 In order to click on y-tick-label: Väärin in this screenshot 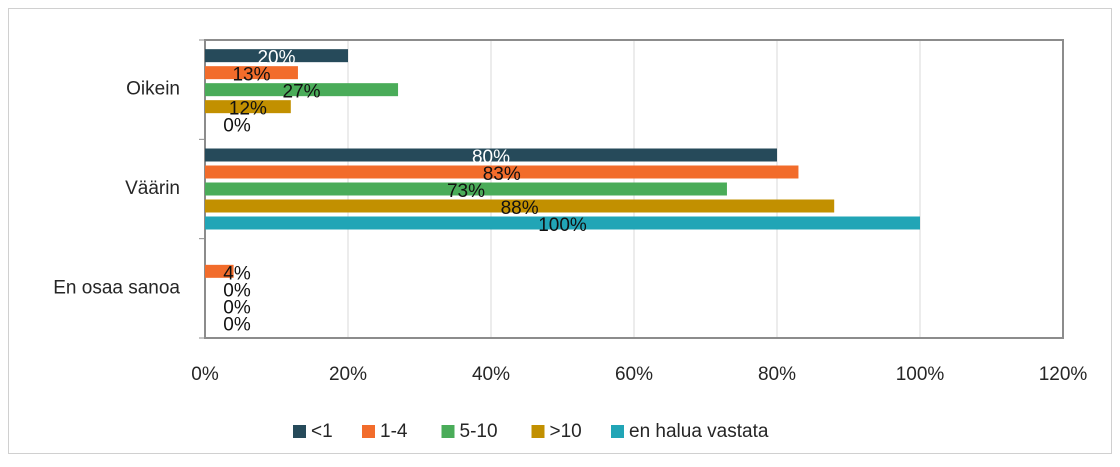, I will do `click(152, 188)`.